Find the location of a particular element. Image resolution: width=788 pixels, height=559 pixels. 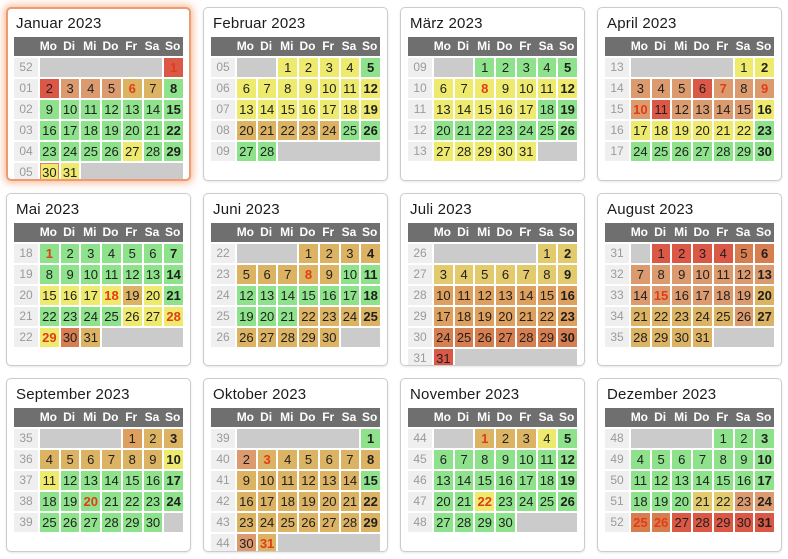

day-cell-holiday: 26 is located at coordinates (661, 523).